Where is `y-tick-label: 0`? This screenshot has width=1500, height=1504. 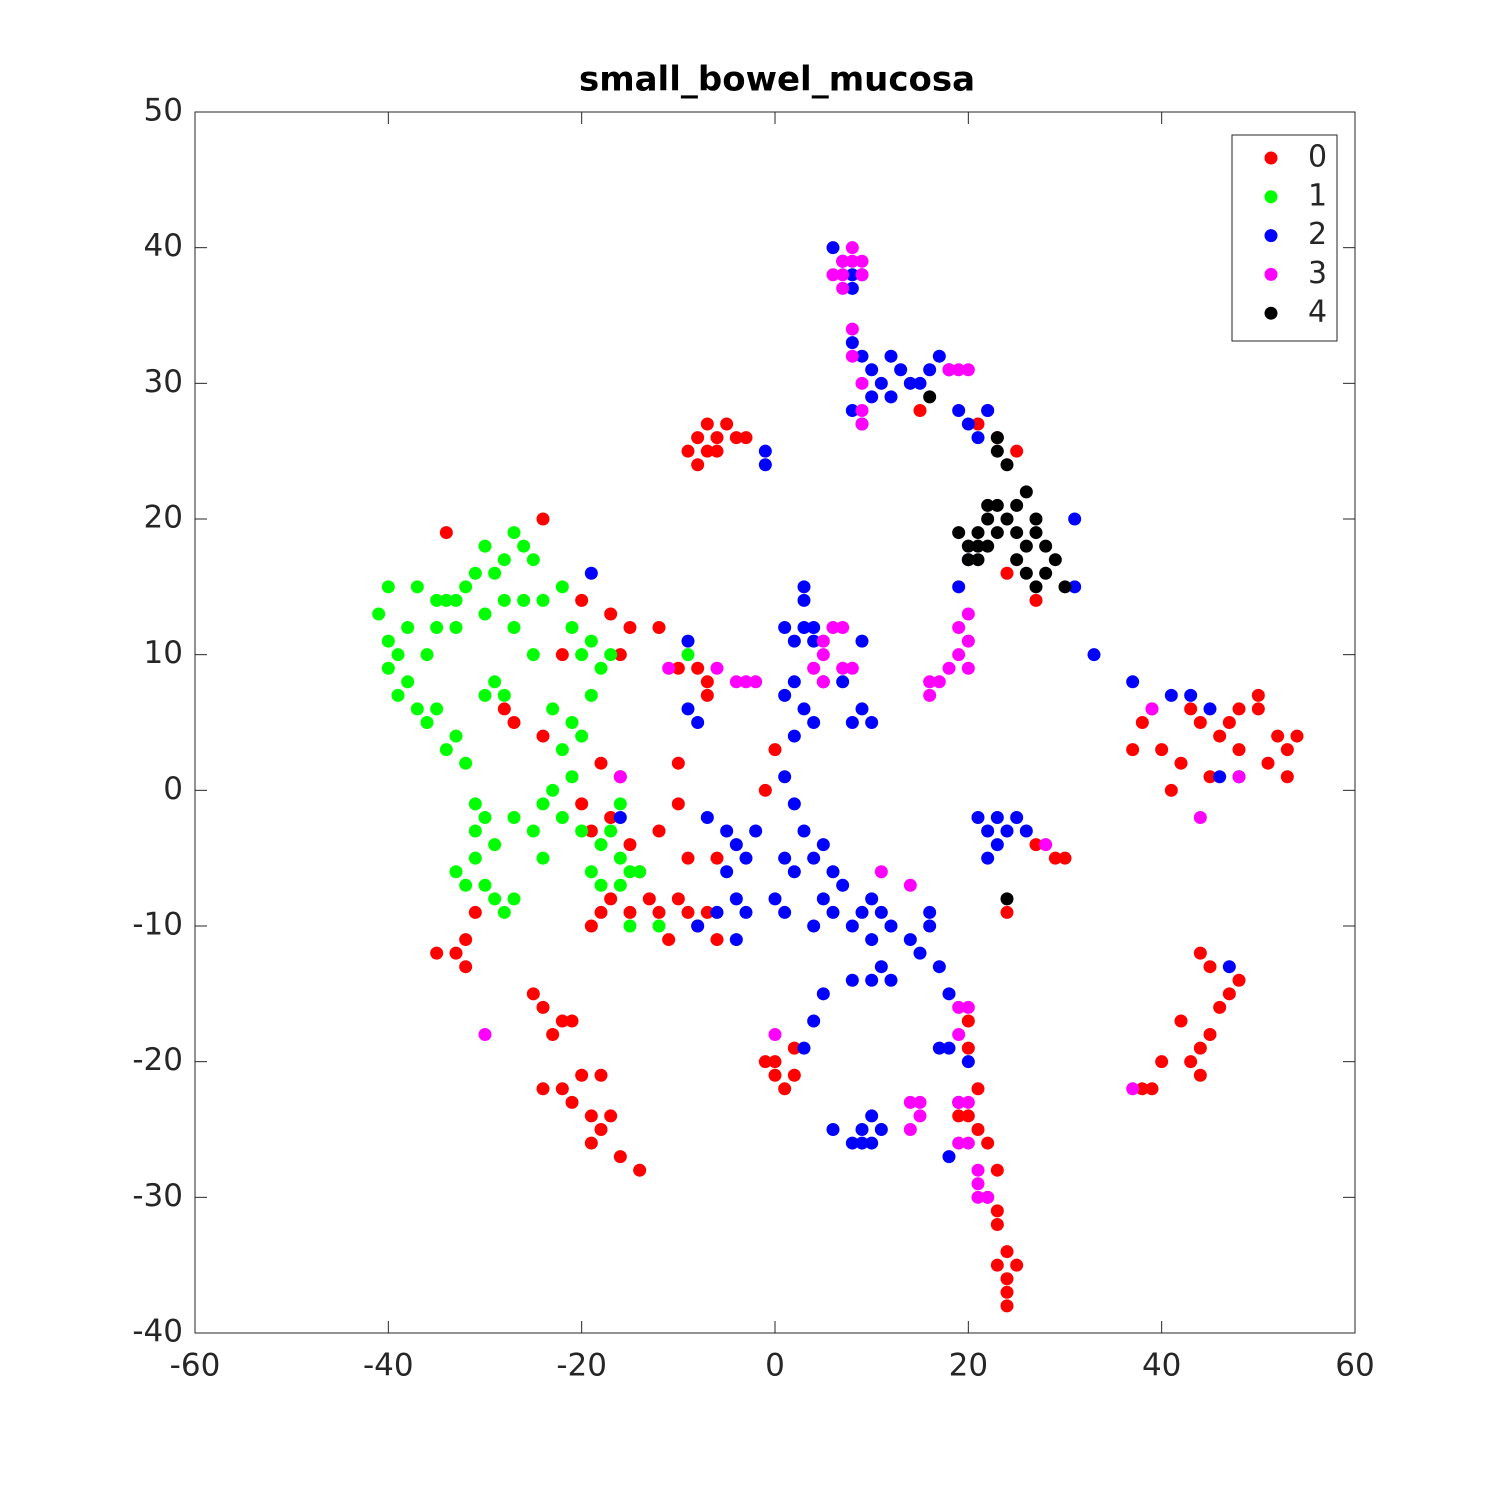
y-tick-label: 0 is located at coordinates (173, 789).